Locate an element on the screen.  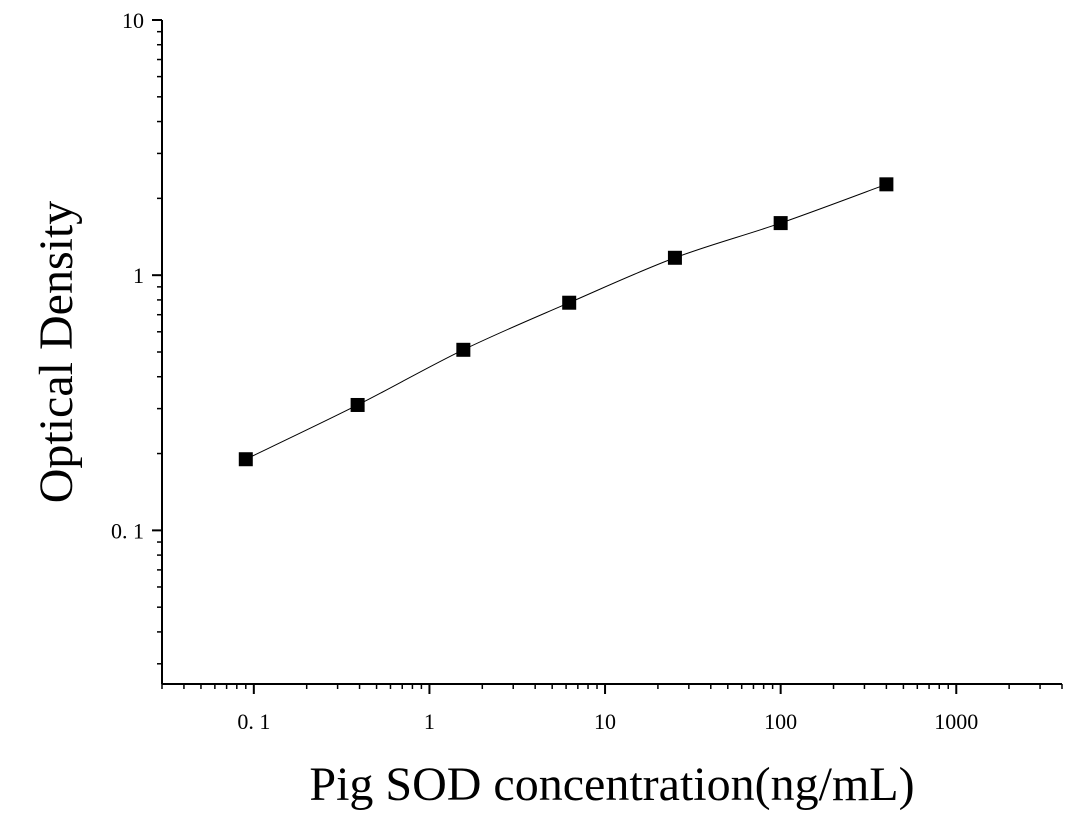
y-tick-labels: 0. 1 1 10 is located at coordinates (127, 275).